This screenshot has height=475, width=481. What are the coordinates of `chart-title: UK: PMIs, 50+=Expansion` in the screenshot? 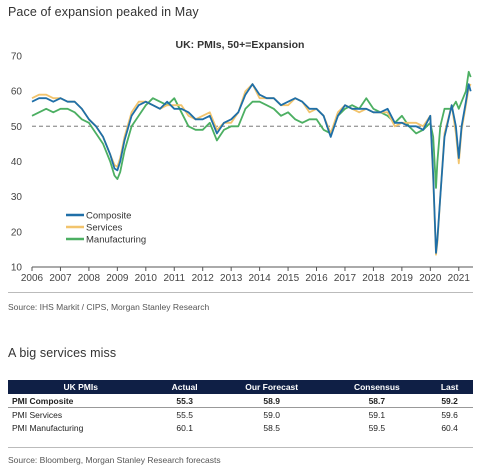 It's located at (240, 45).